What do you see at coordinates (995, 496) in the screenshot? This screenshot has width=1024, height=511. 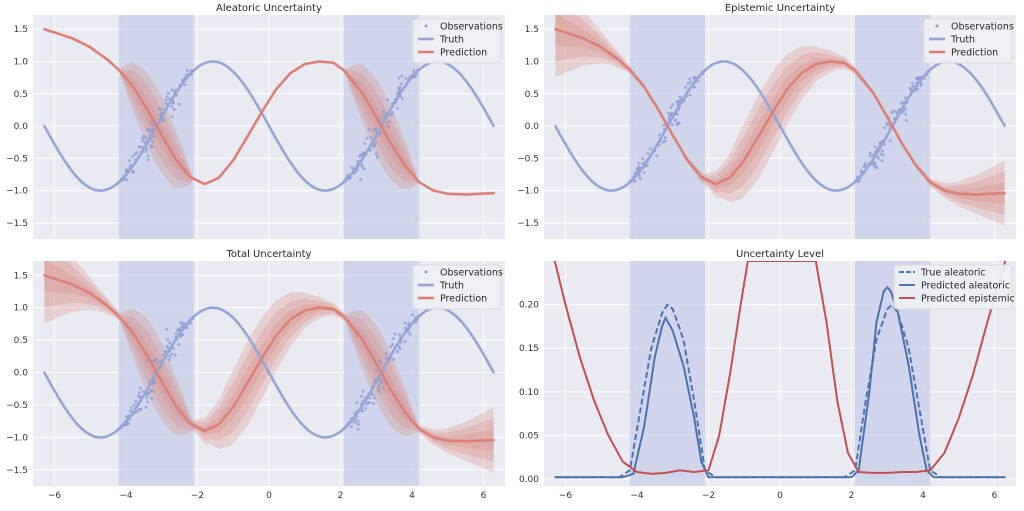 I see `x-tick-label: 6` at bounding box center [995, 496].